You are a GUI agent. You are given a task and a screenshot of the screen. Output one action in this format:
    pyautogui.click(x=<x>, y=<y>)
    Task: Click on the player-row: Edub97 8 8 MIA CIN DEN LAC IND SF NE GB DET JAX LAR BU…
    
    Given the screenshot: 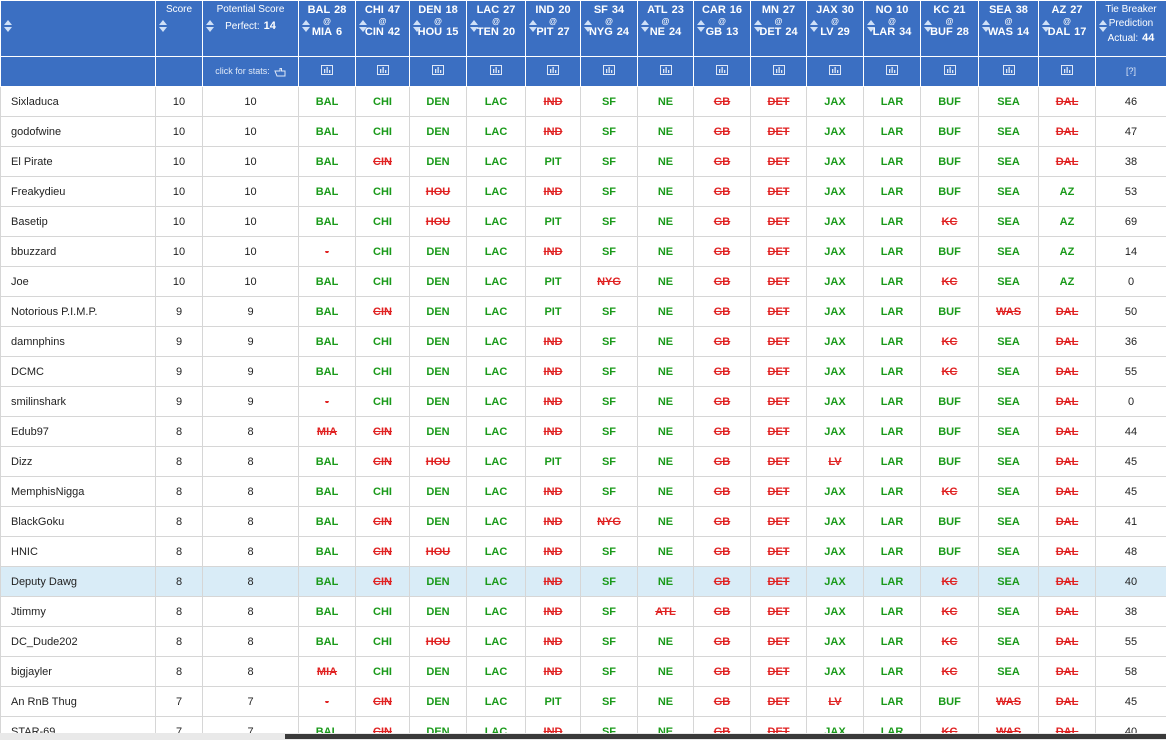 What is the action you would take?
    pyautogui.click(x=583, y=431)
    